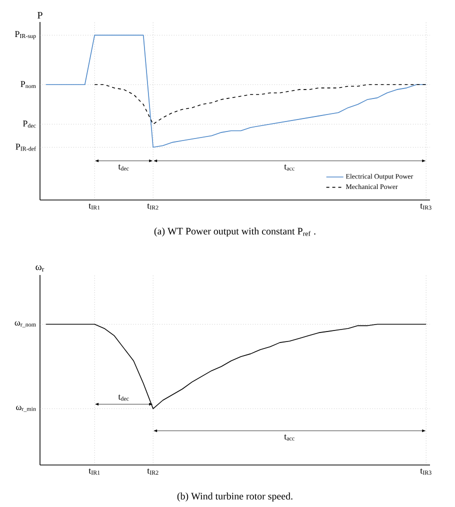 The height and width of the screenshot is (507, 455). Describe the element at coordinates (235, 232) in the screenshot. I see `text: (a) WT Power output with constant P$_{ref}$ .` at that location.